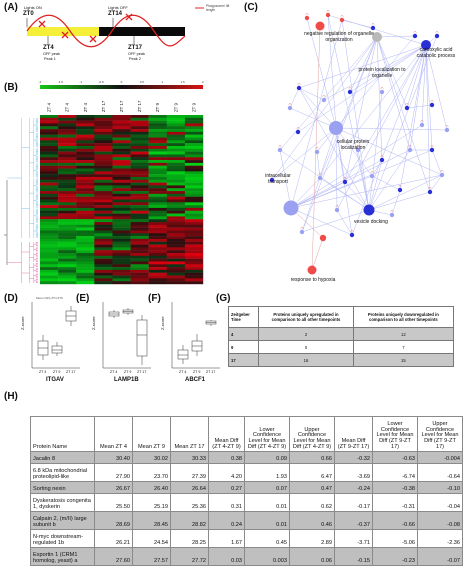 This screenshot has width=464, height=566. What do you see at coordinates (440, 520) in the screenshot?
I see `h-cell: -0.08` at bounding box center [440, 520].